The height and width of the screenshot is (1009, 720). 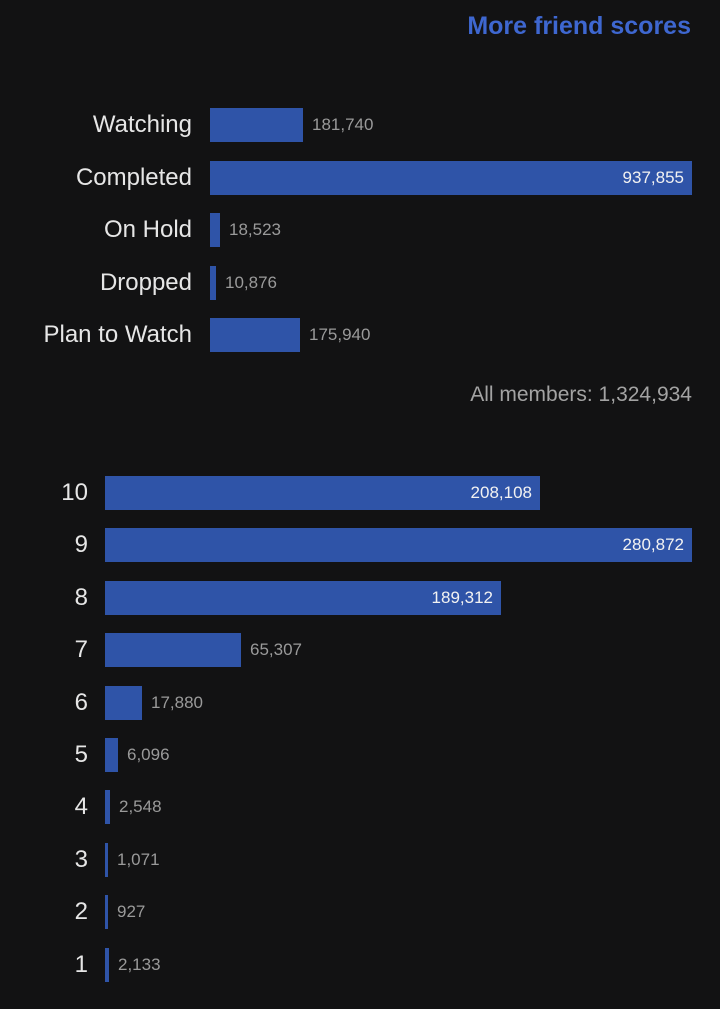 I want to click on status-row-watching: Watching 181,740, so click(x=360, y=125).